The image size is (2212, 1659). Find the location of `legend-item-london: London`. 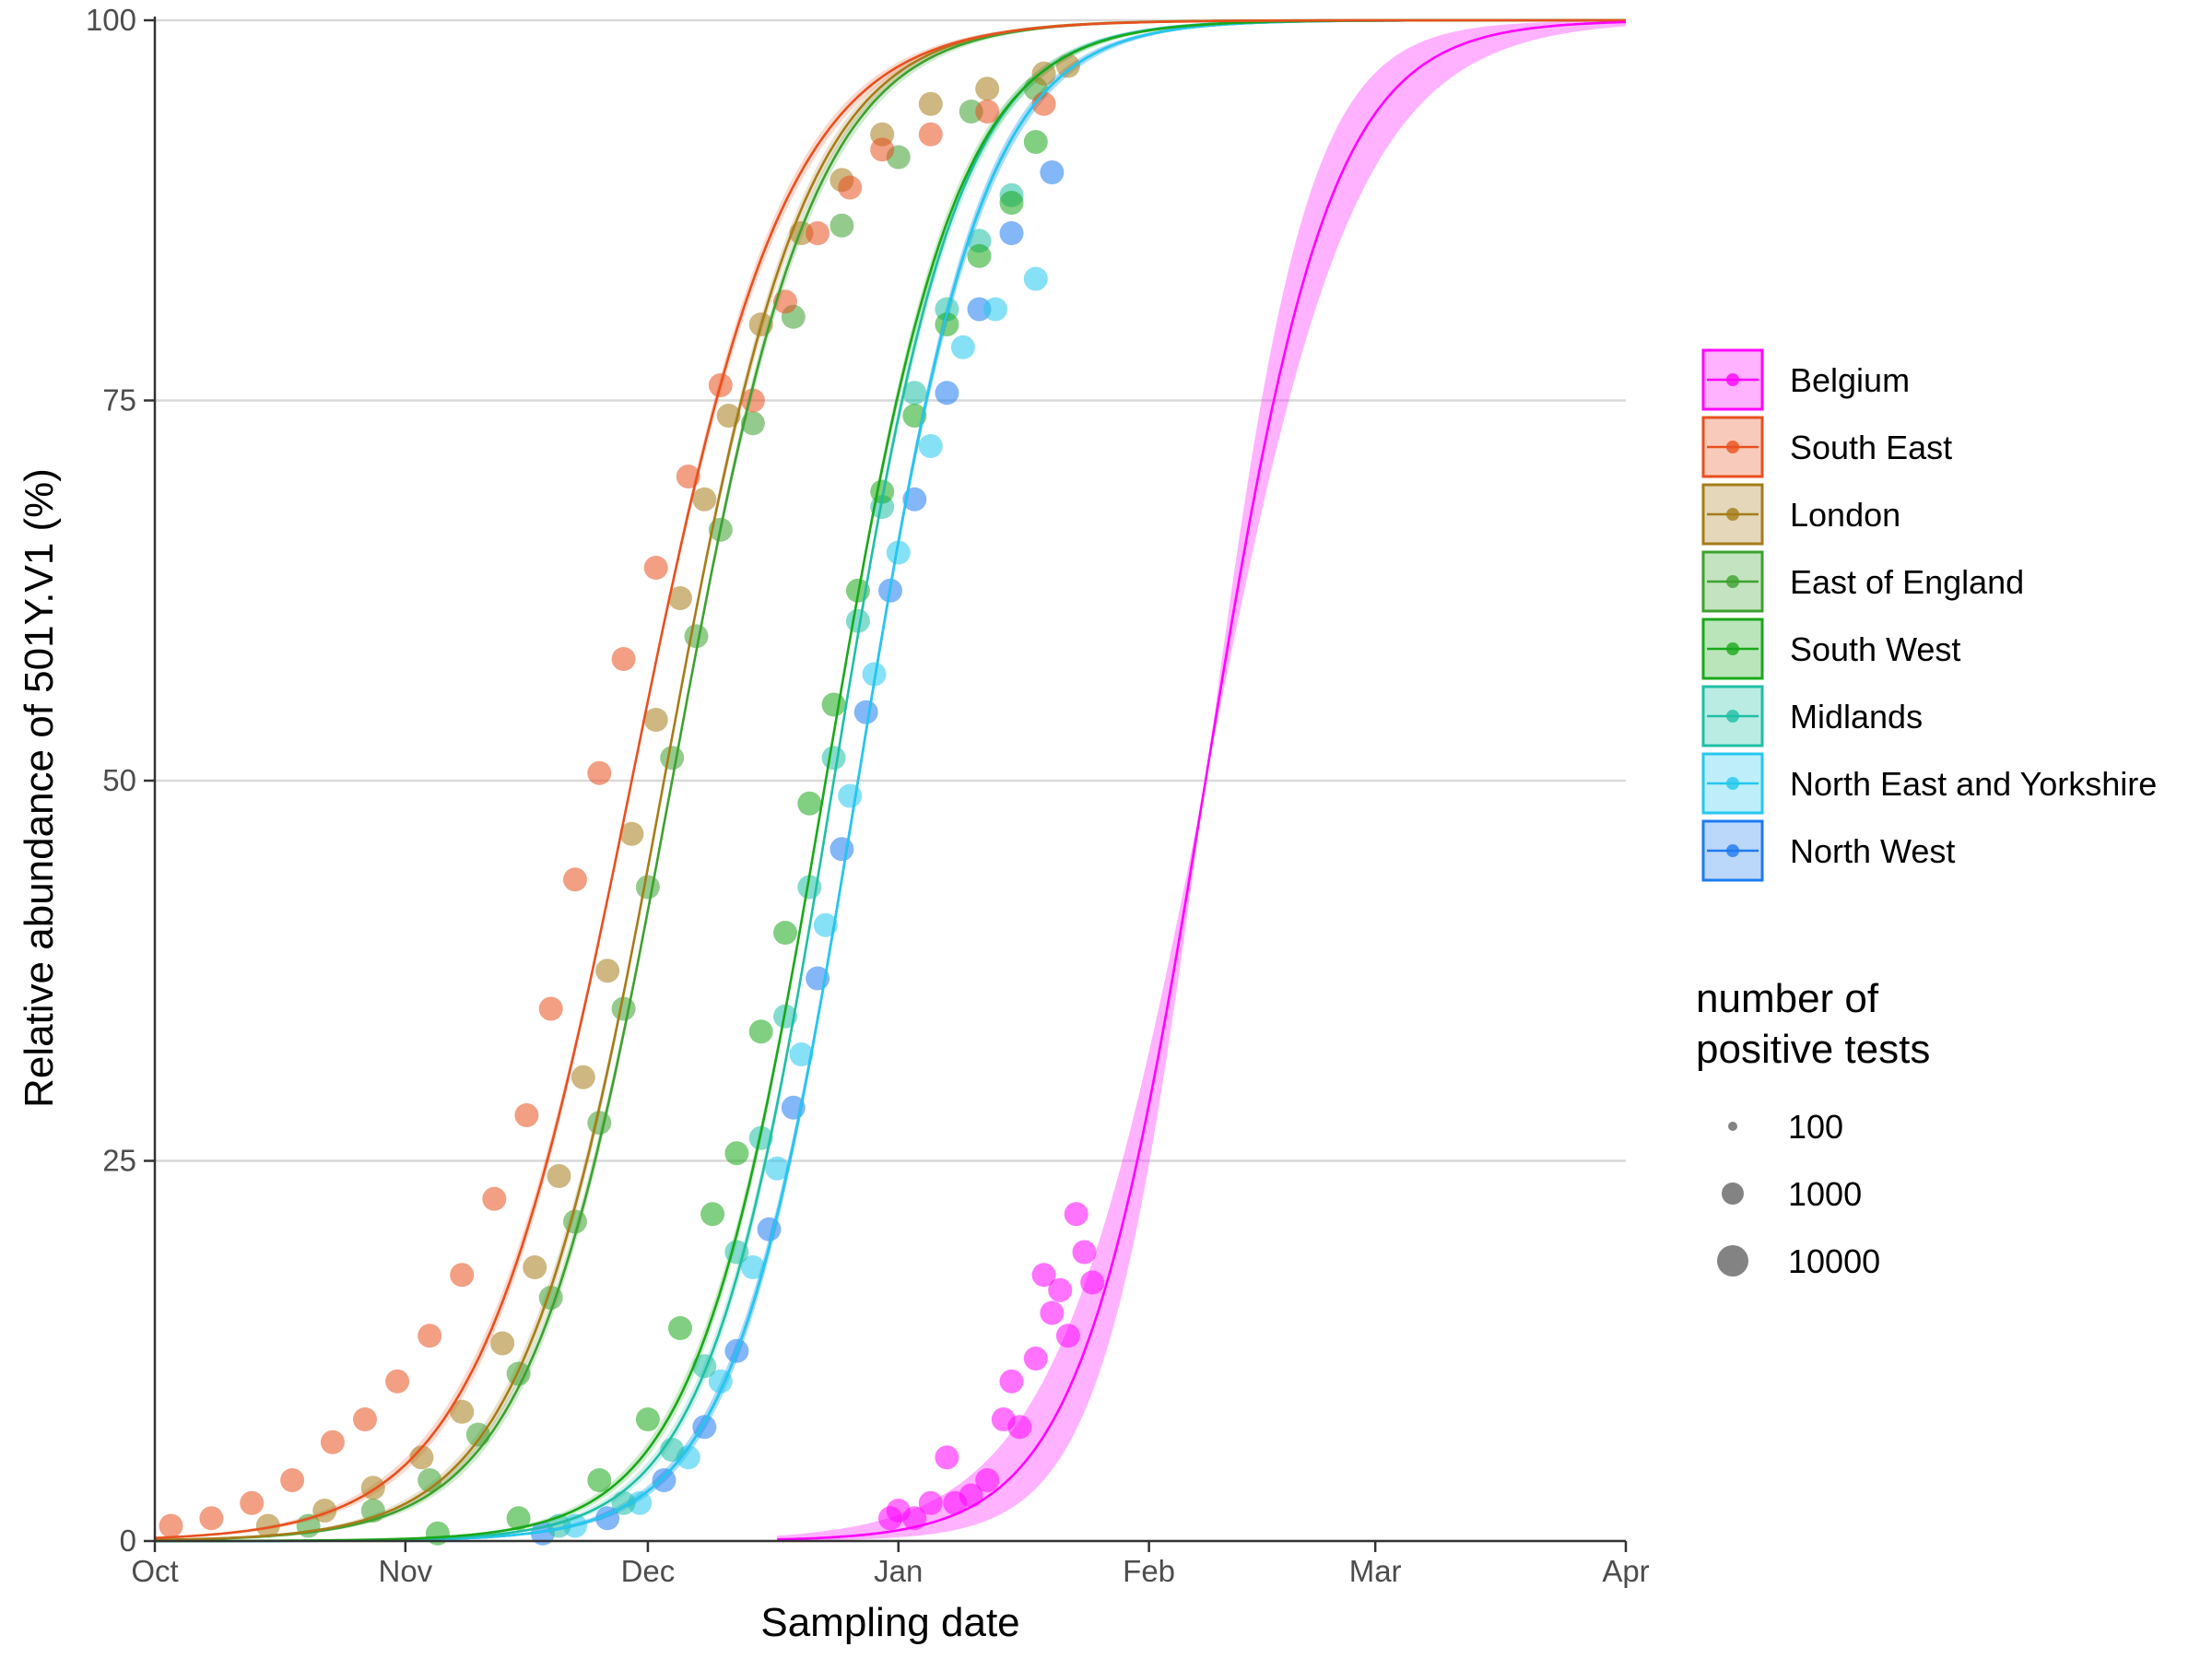

legend-item-london: London is located at coordinates (1800, 514).